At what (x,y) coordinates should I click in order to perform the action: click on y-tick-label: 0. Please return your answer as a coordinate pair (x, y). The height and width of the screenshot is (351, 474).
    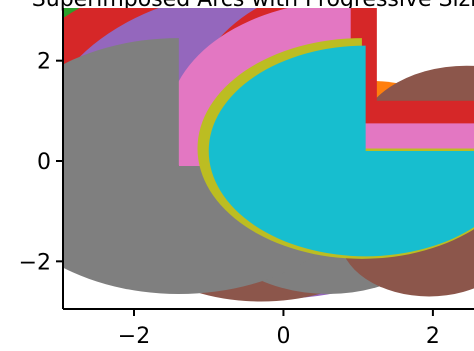
    Looking at the image, I should click on (44, 162).